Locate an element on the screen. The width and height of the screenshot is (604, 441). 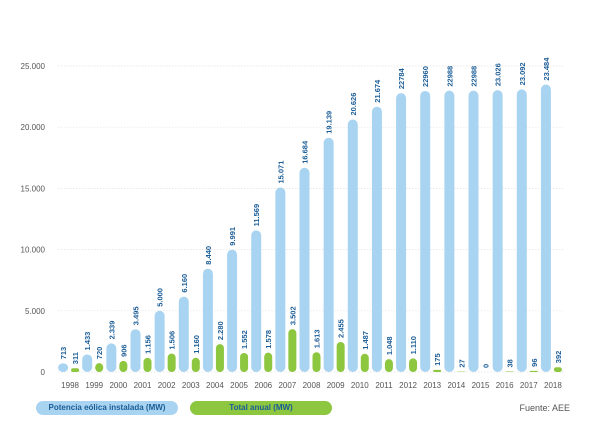
x-tick-label: 2009 is located at coordinates (336, 385).